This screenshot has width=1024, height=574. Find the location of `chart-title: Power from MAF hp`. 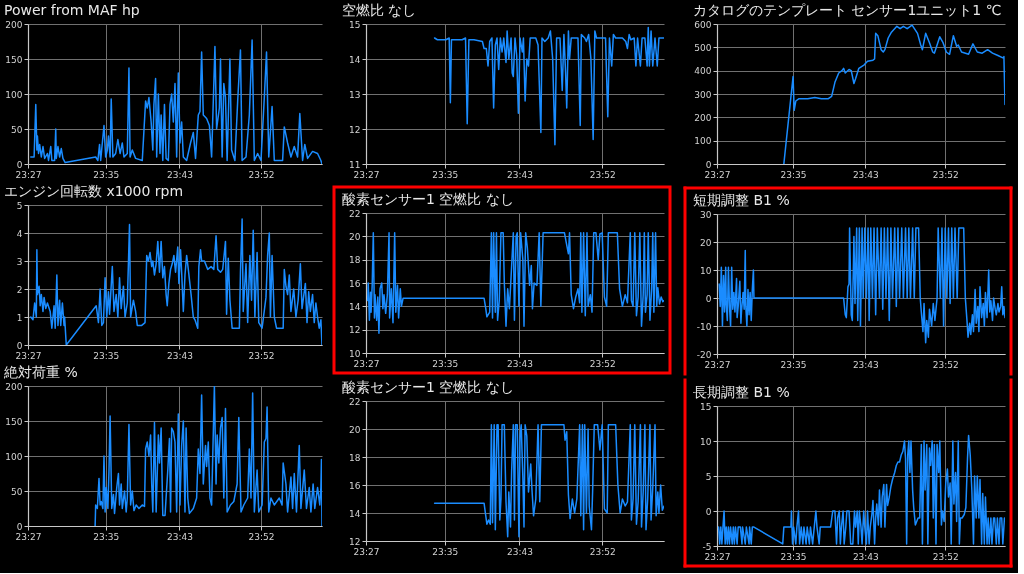

chart-title: Power from MAF hp is located at coordinates (72, 10).